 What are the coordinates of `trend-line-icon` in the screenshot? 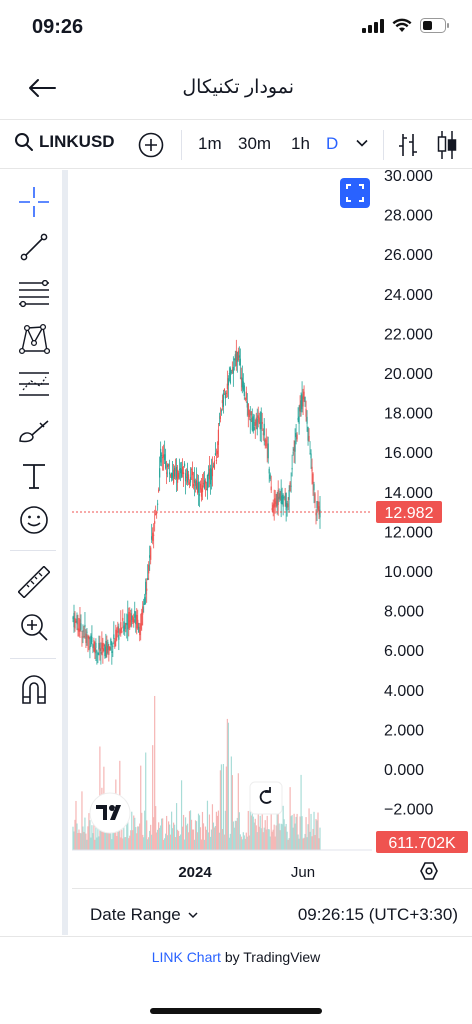 It's located at (34, 247).